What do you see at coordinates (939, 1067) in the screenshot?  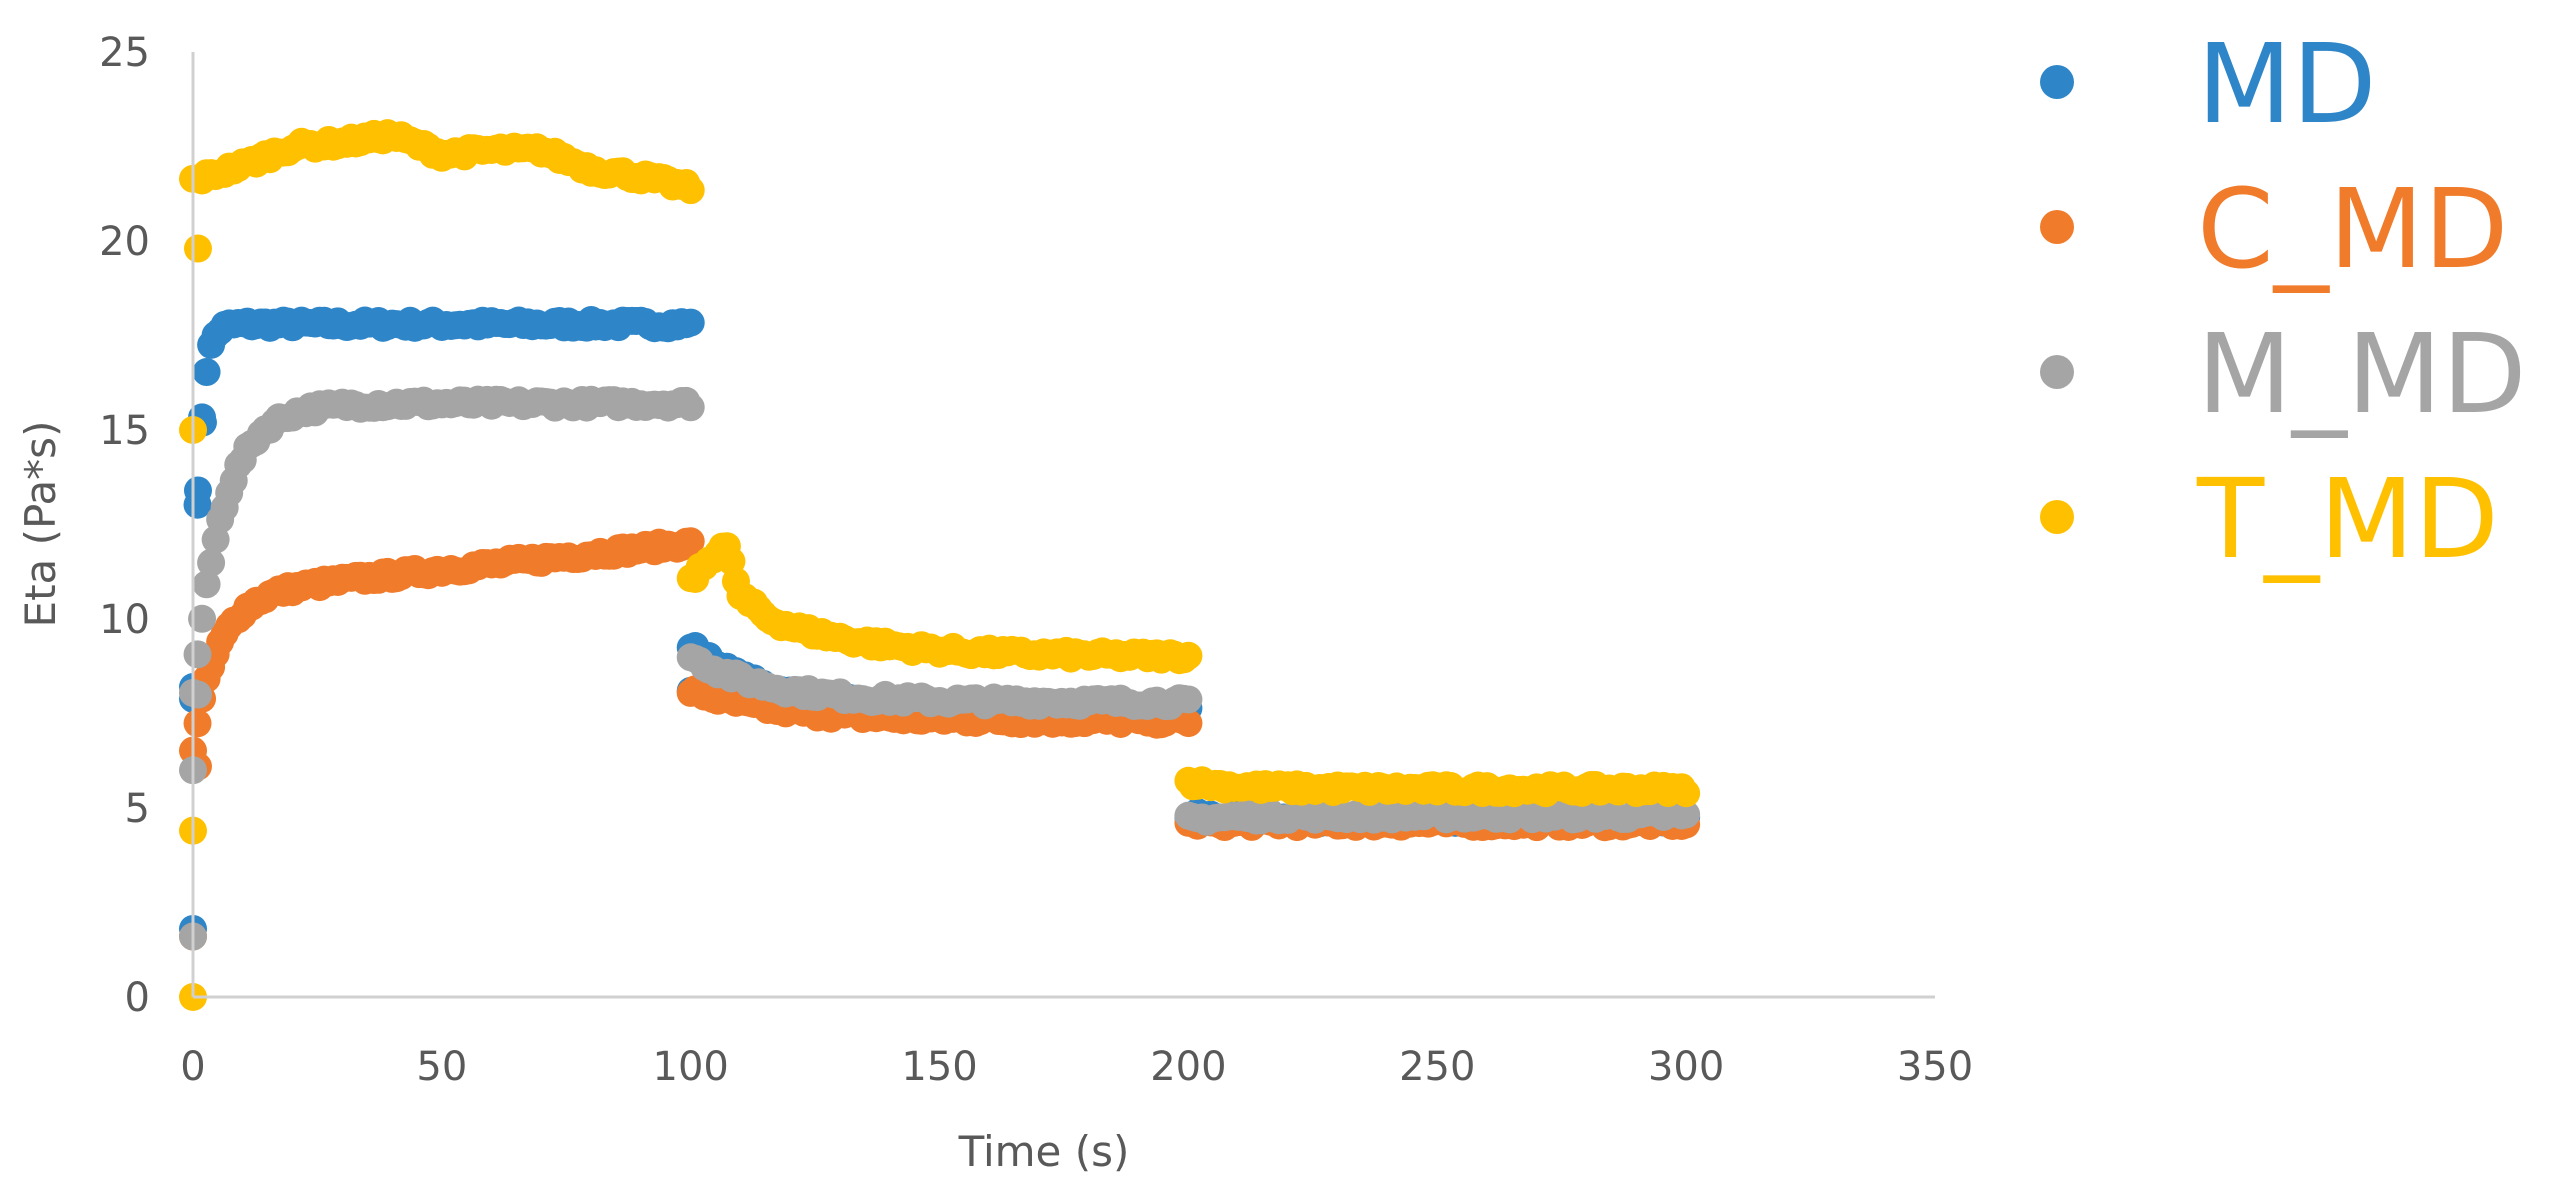 I see `x-tick-label: 150` at bounding box center [939, 1067].